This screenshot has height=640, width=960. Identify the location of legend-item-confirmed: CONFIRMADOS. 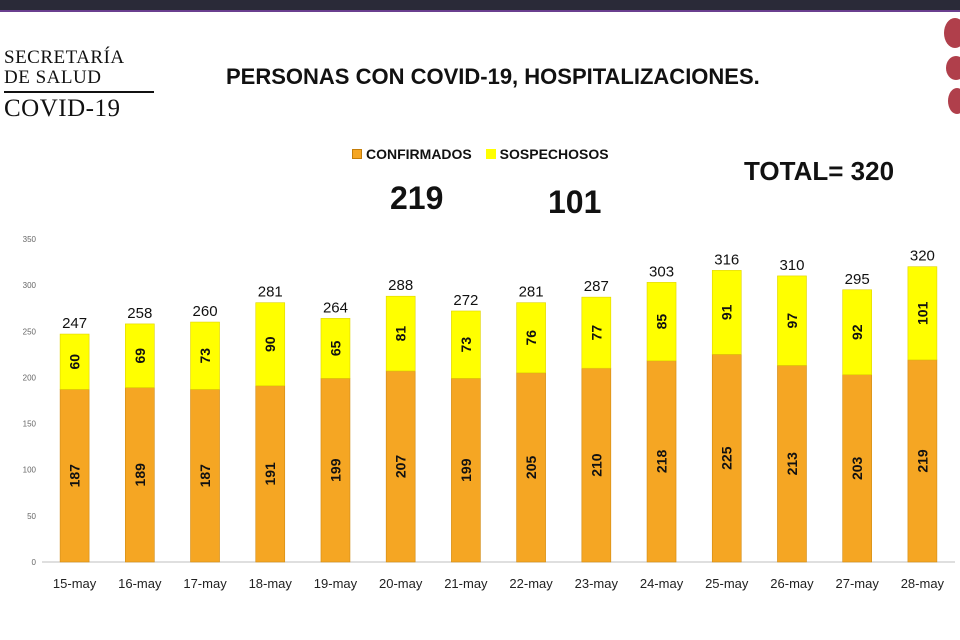
(412, 154).